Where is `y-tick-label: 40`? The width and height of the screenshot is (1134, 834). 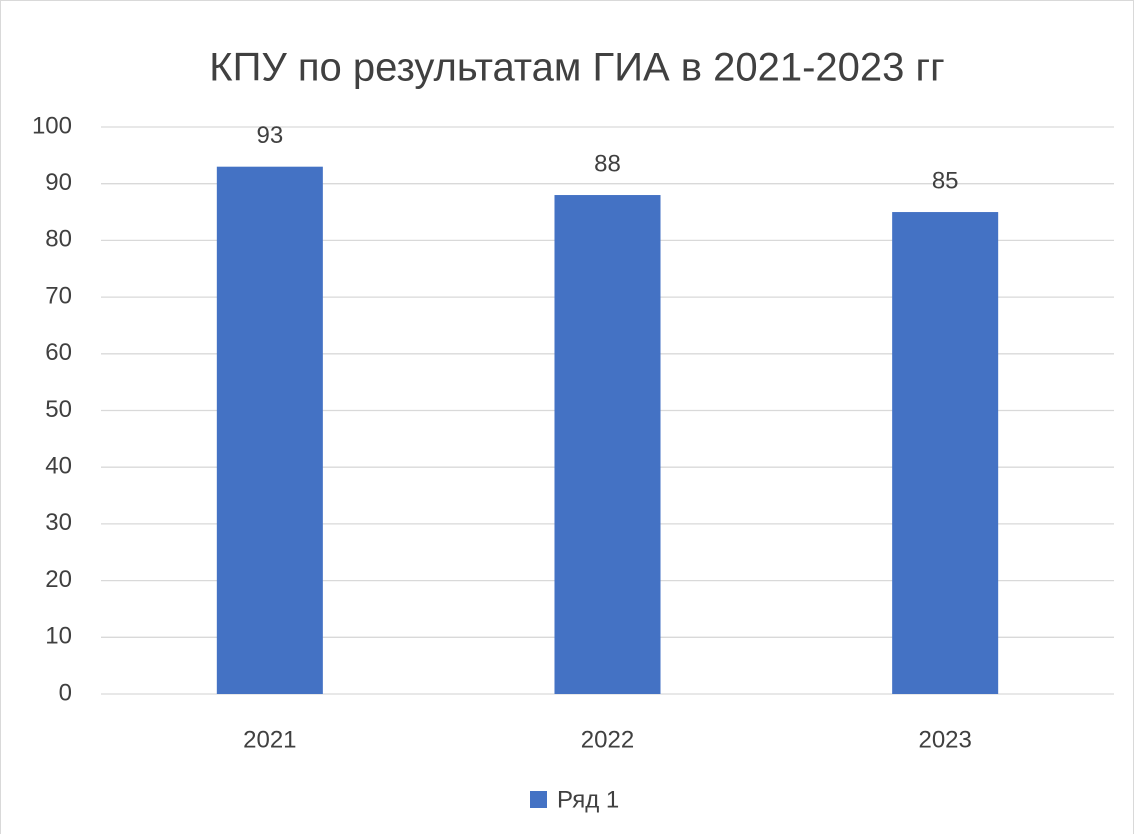
y-tick-label: 40 is located at coordinates (58, 466).